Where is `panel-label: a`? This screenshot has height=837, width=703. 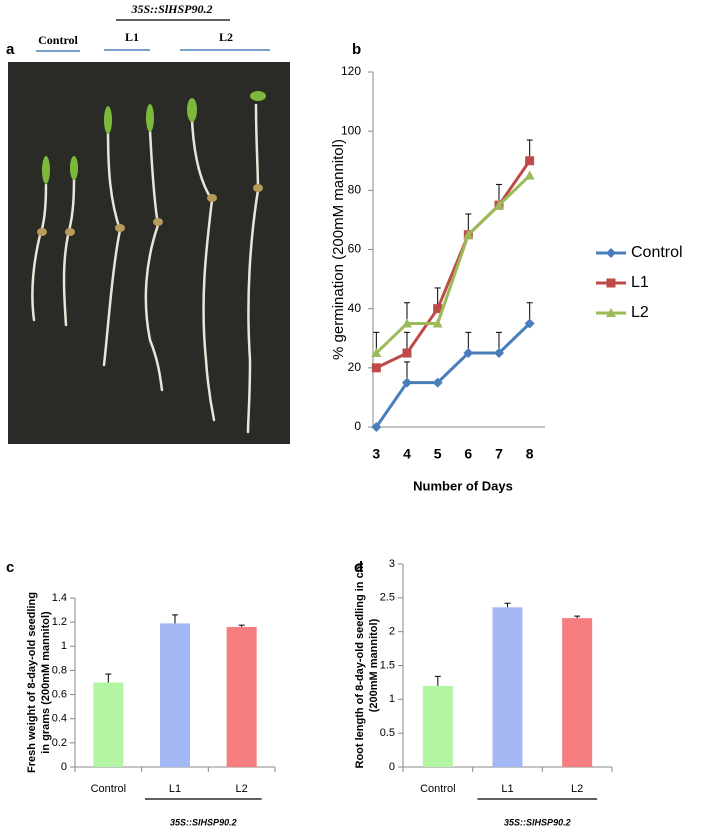 panel-label: a is located at coordinates (10, 49).